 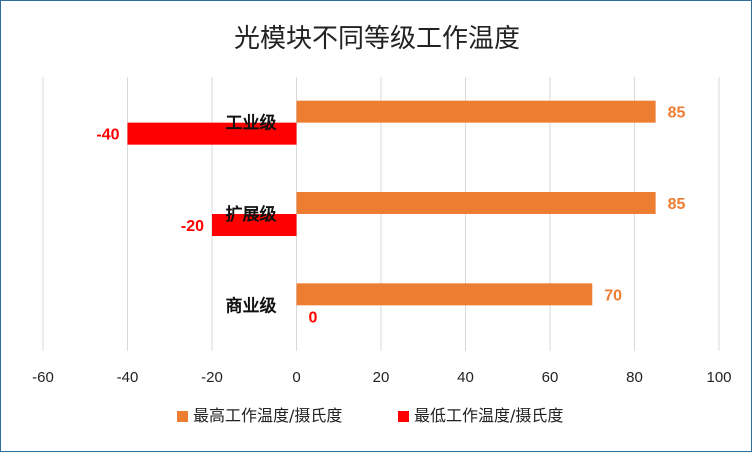 What do you see at coordinates (107, 135) in the screenshot?
I see `data-label: -40` at bounding box center [107, 135].